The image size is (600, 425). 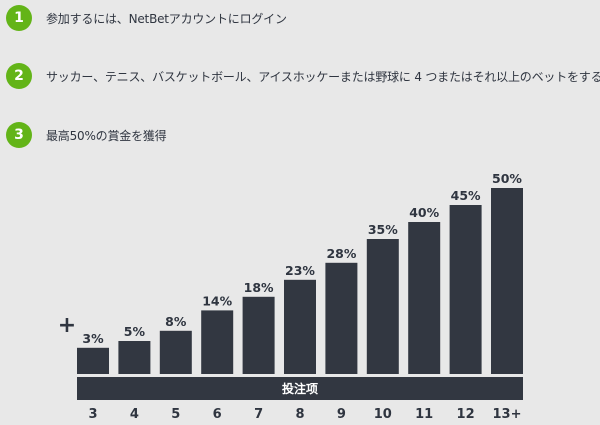 I want to click on x-tick-6: 6, so click(x=217, y=414).